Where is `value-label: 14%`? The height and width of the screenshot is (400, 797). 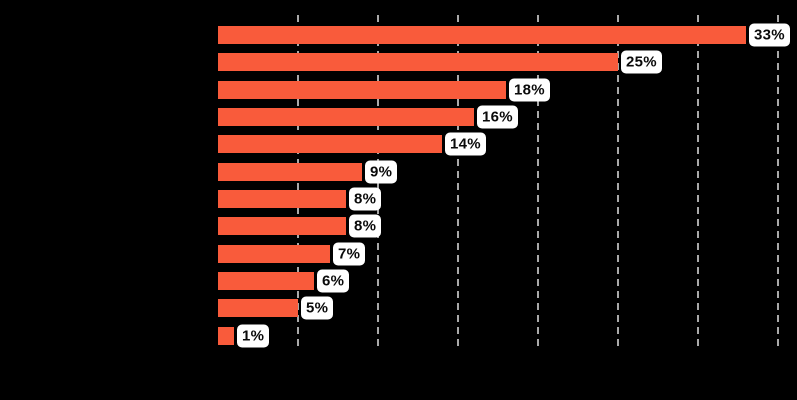 value-label: 14% is located at coordinates (465, 144).